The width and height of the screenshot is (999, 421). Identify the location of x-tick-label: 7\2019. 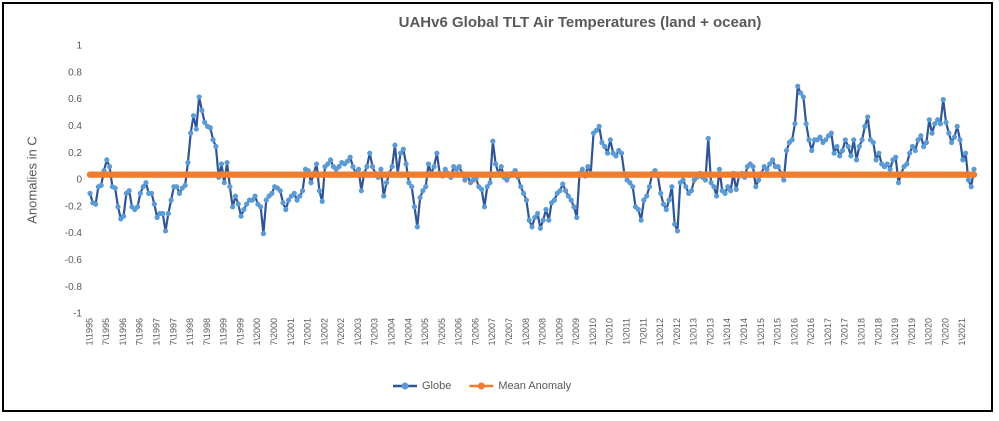
(912, 332).